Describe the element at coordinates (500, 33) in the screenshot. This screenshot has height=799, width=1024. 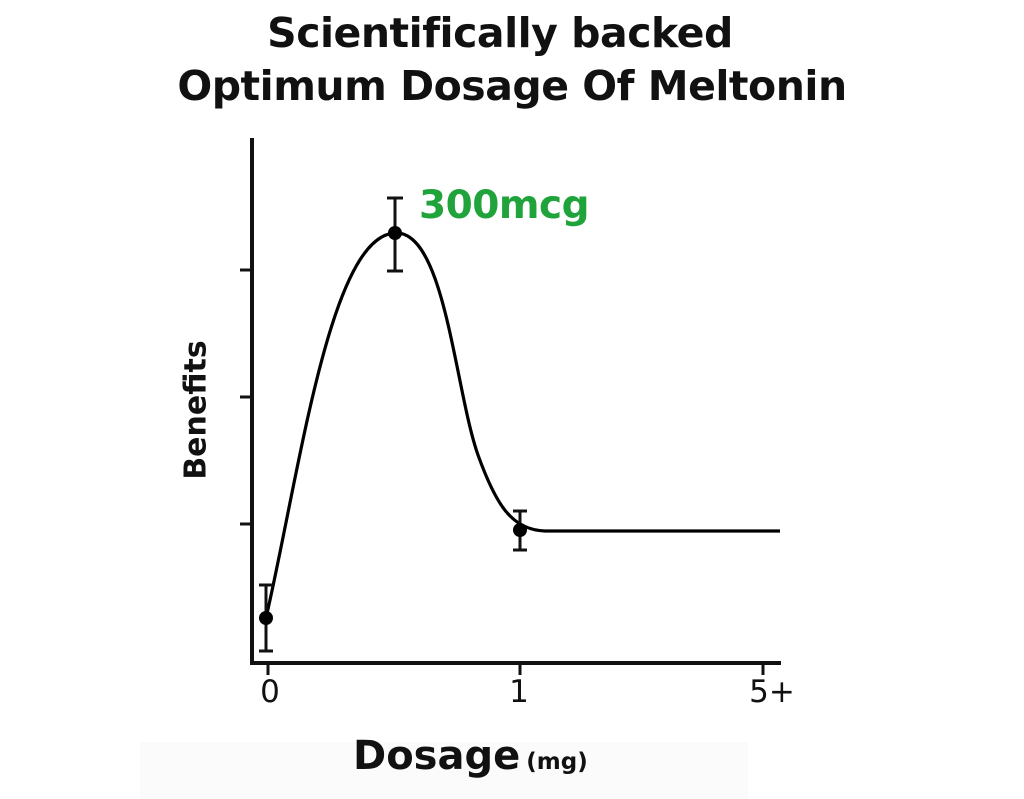
I see `chart-title-line-1: Scientifically backed` at that location.